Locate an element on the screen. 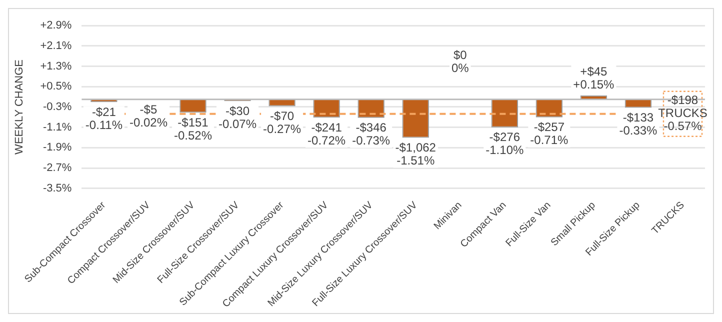 This screenshot has height=322, width=722. data-label: -$21 -0.11% is located at coordinates (104, 118).